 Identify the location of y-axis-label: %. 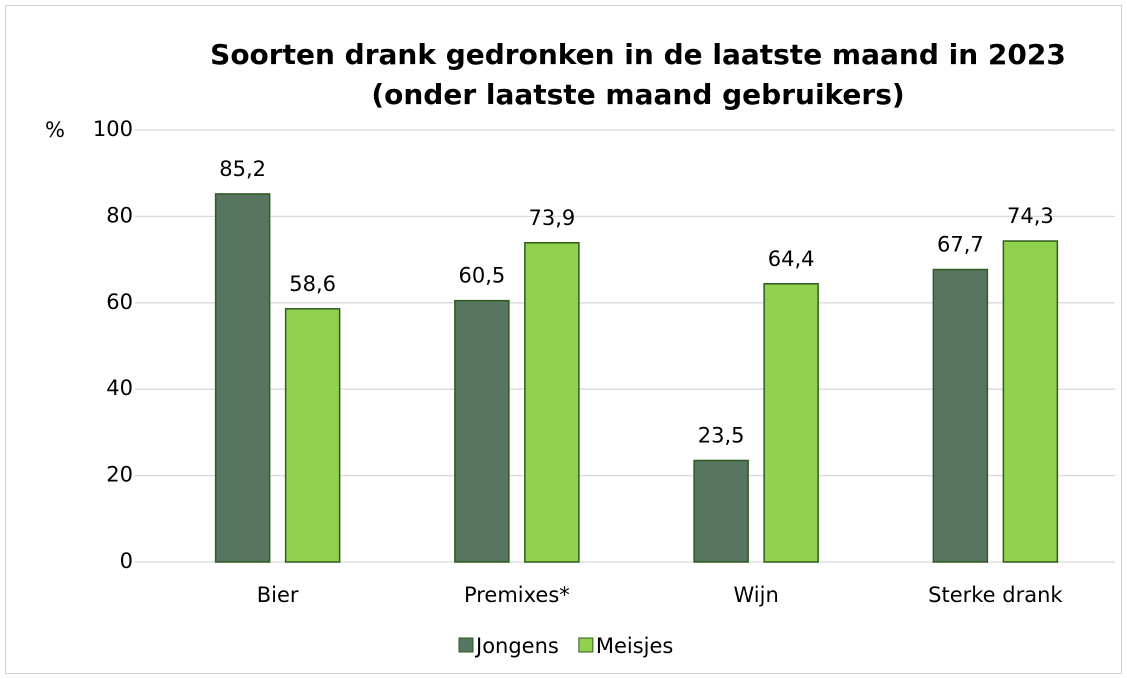
(55, 130).